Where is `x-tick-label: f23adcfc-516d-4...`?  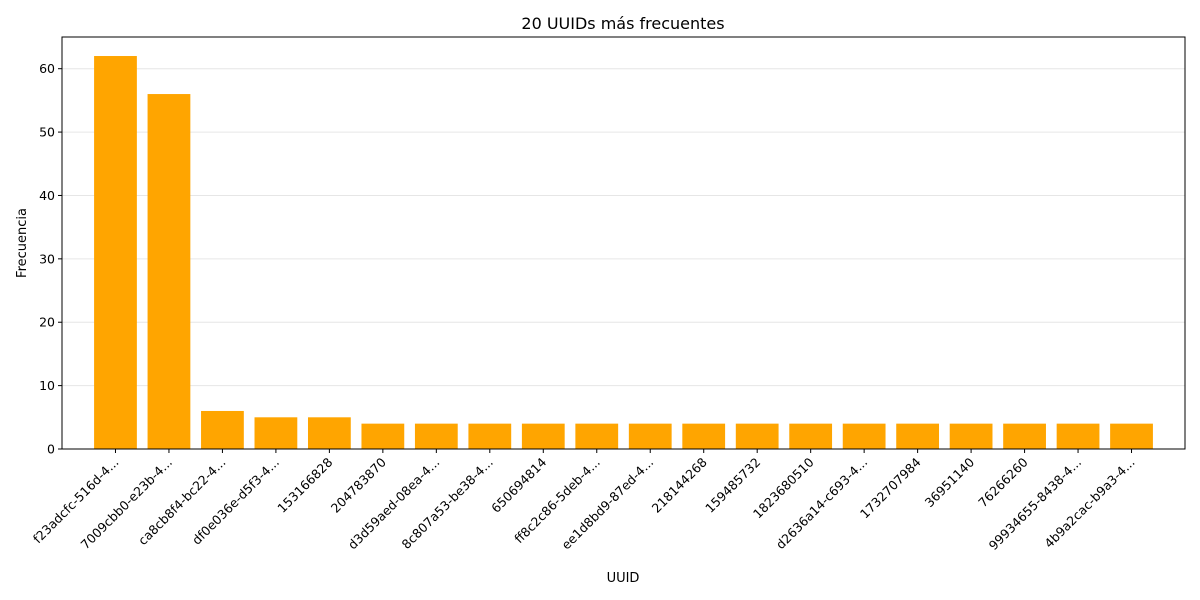 x-tick-label: f23adcfc-516d-4... is located at coordinates (76, 501).